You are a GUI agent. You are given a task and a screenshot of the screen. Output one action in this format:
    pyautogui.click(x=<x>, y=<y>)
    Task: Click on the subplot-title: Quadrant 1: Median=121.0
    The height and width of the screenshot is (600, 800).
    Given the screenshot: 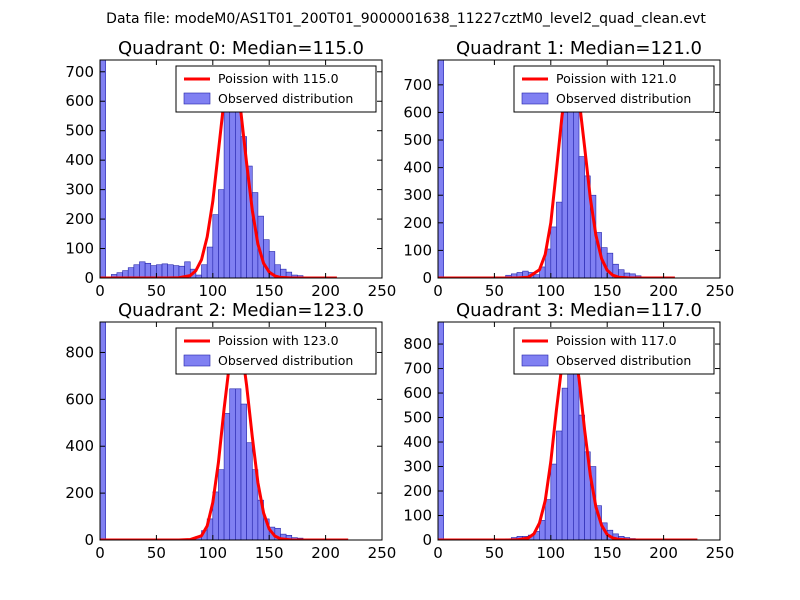 What is the action you would take?
    pyautogui.click(x=579, y=48)
    